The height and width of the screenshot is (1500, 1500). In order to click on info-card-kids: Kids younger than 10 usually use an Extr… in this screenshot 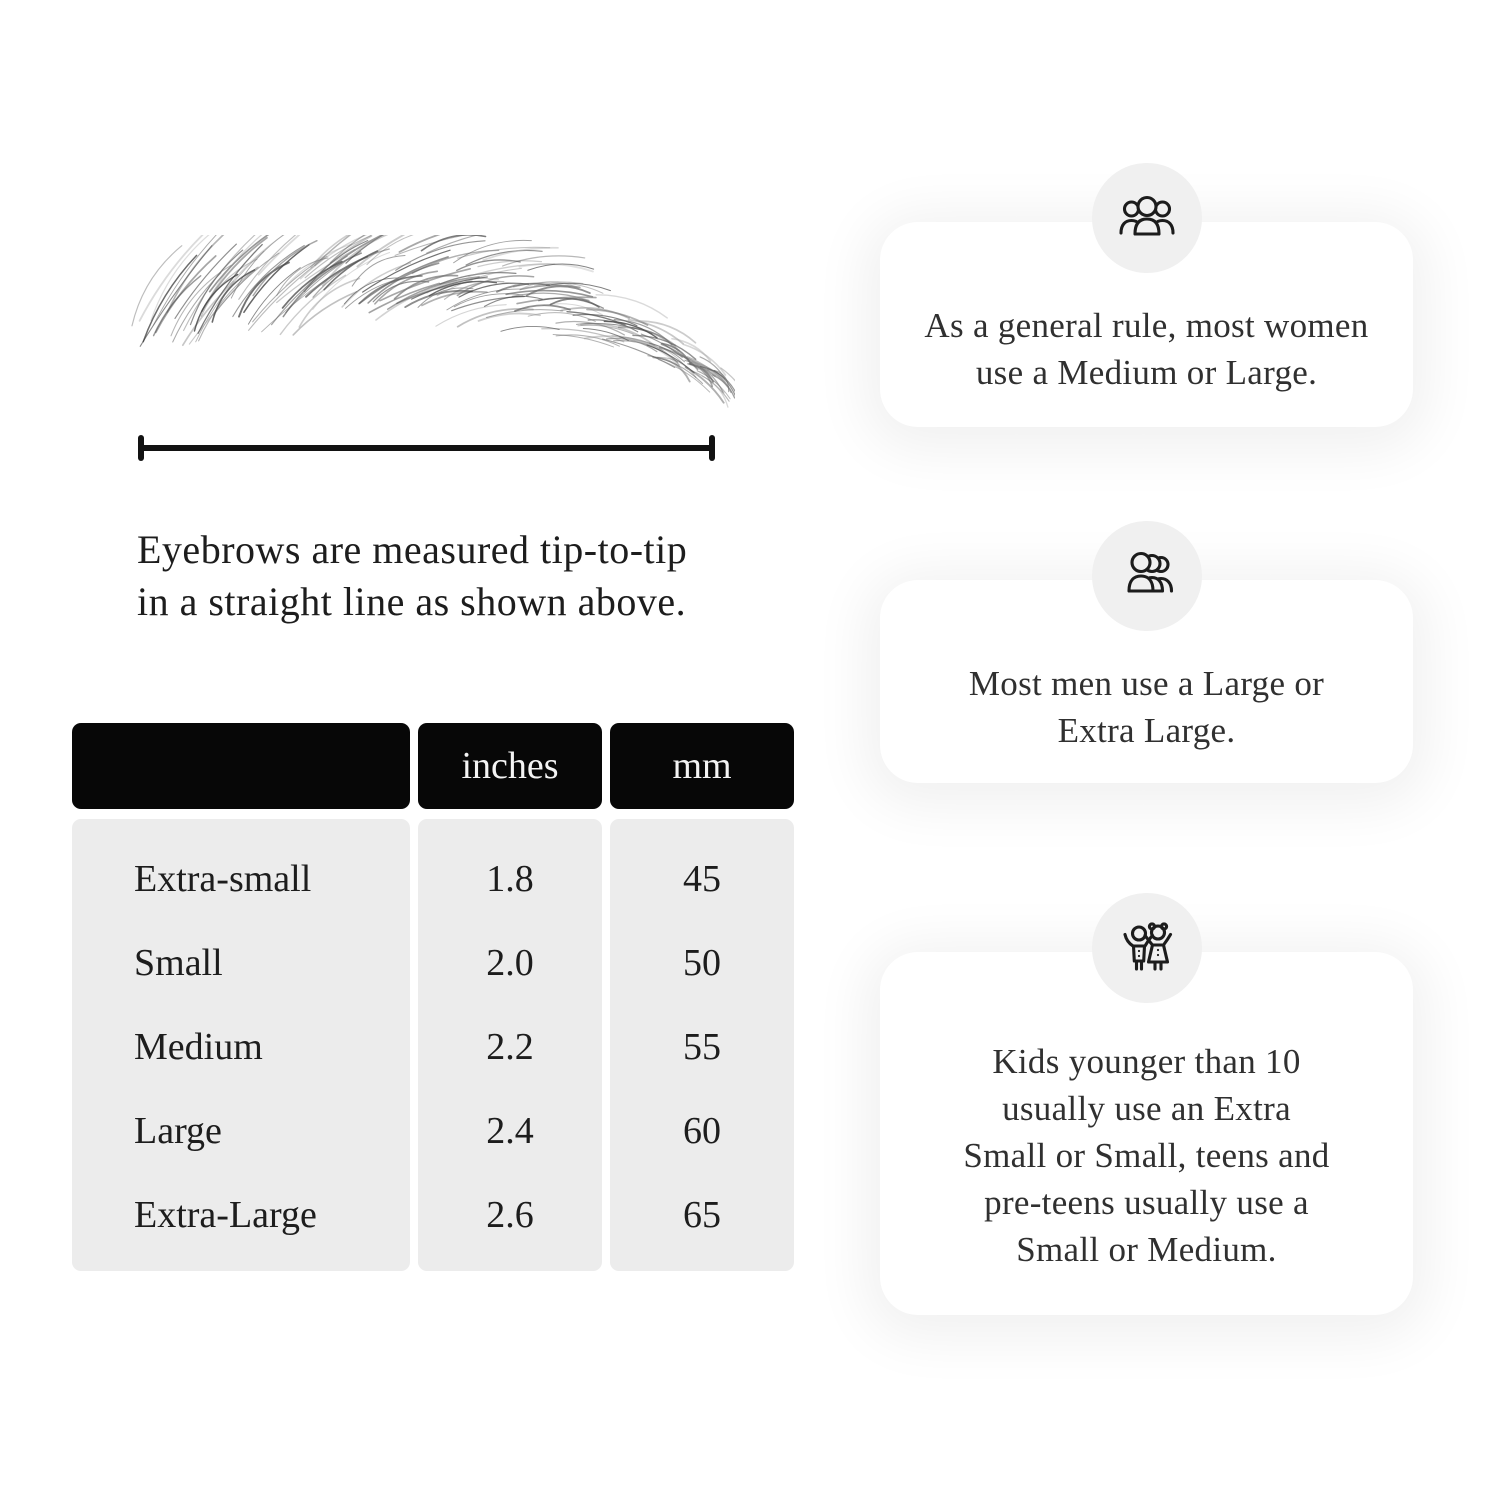, I will do `click(1146, 1104)`.